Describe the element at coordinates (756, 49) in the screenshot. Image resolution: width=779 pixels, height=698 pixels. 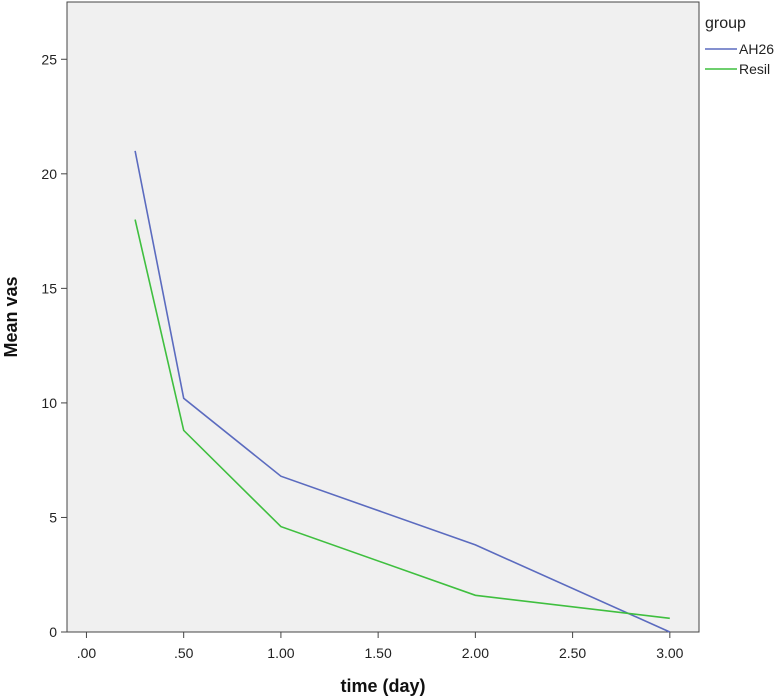
I see `legend-label: AH26` at that location.